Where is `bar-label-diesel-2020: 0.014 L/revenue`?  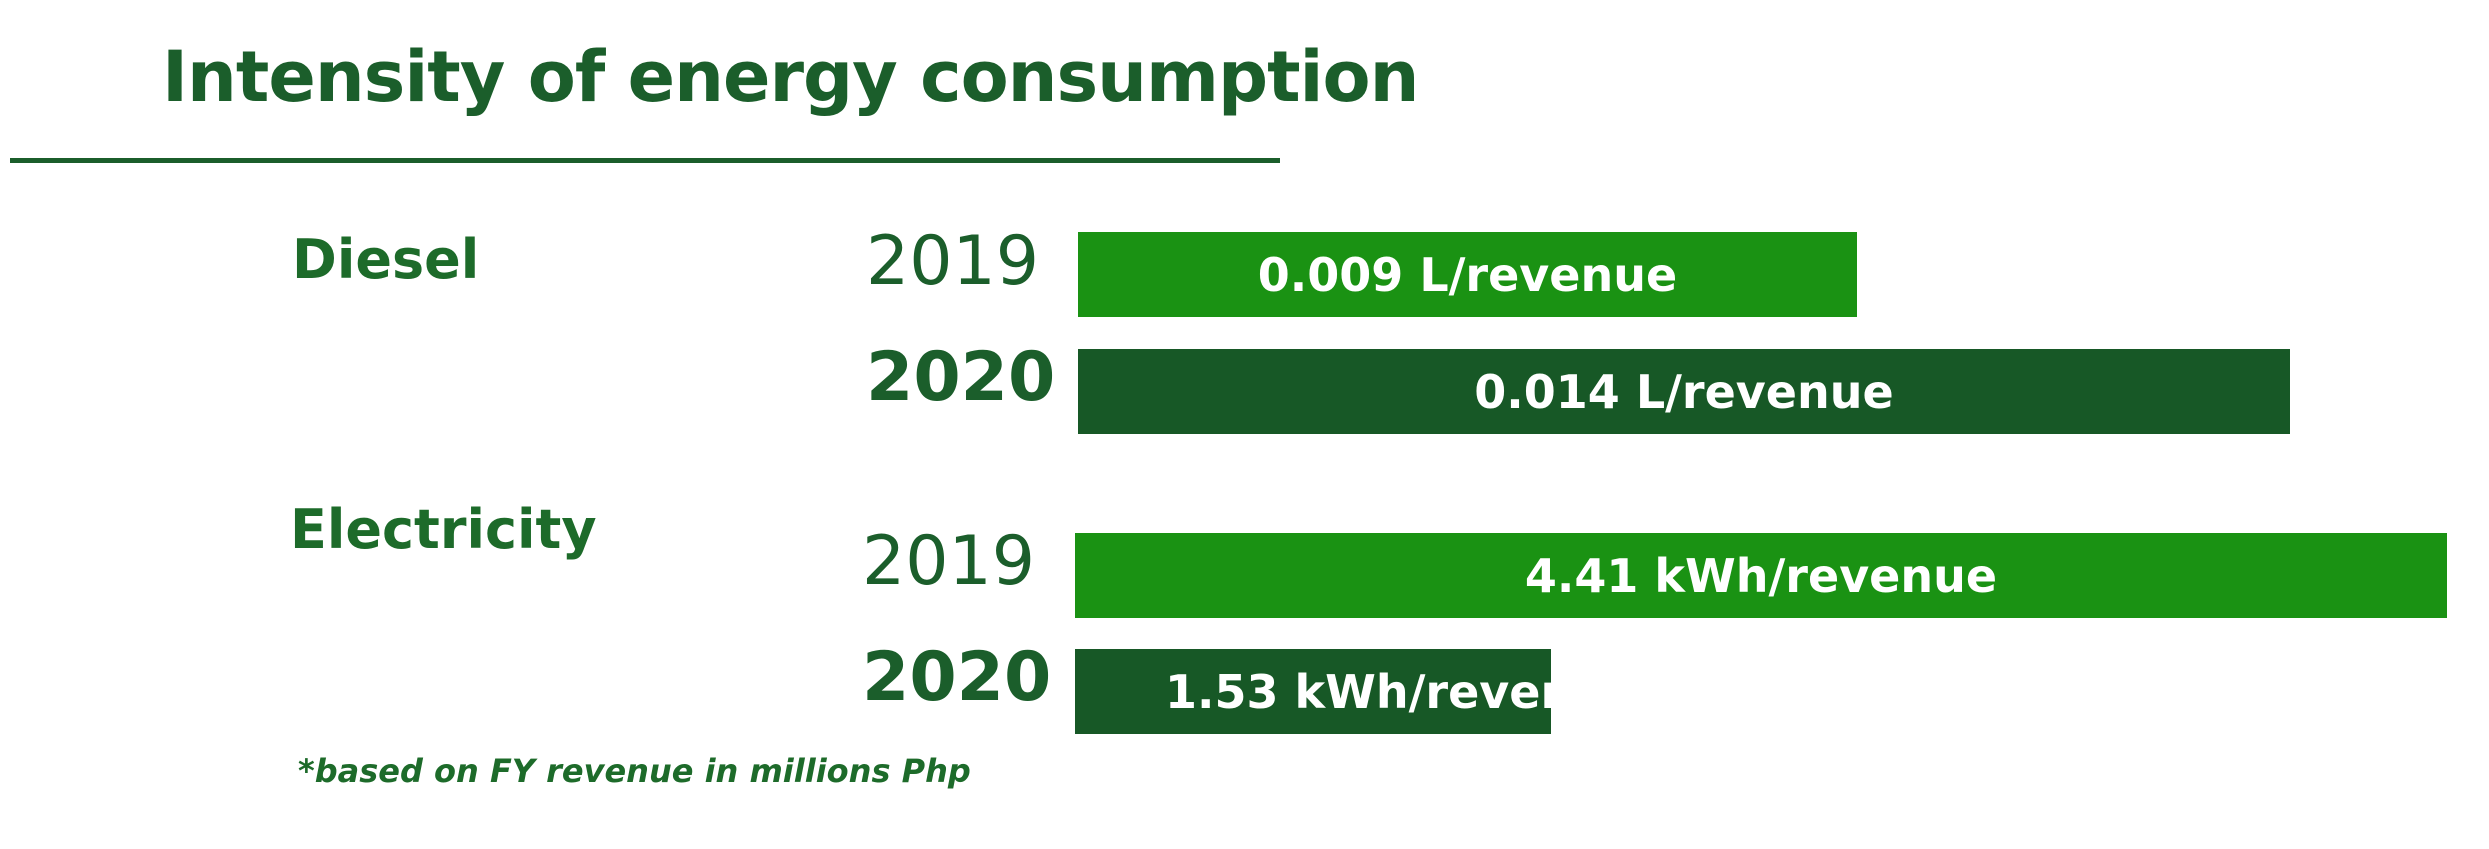 bar-label-diesel-2020: 0.014 L/revenue is located at coordinates (1684, 391).